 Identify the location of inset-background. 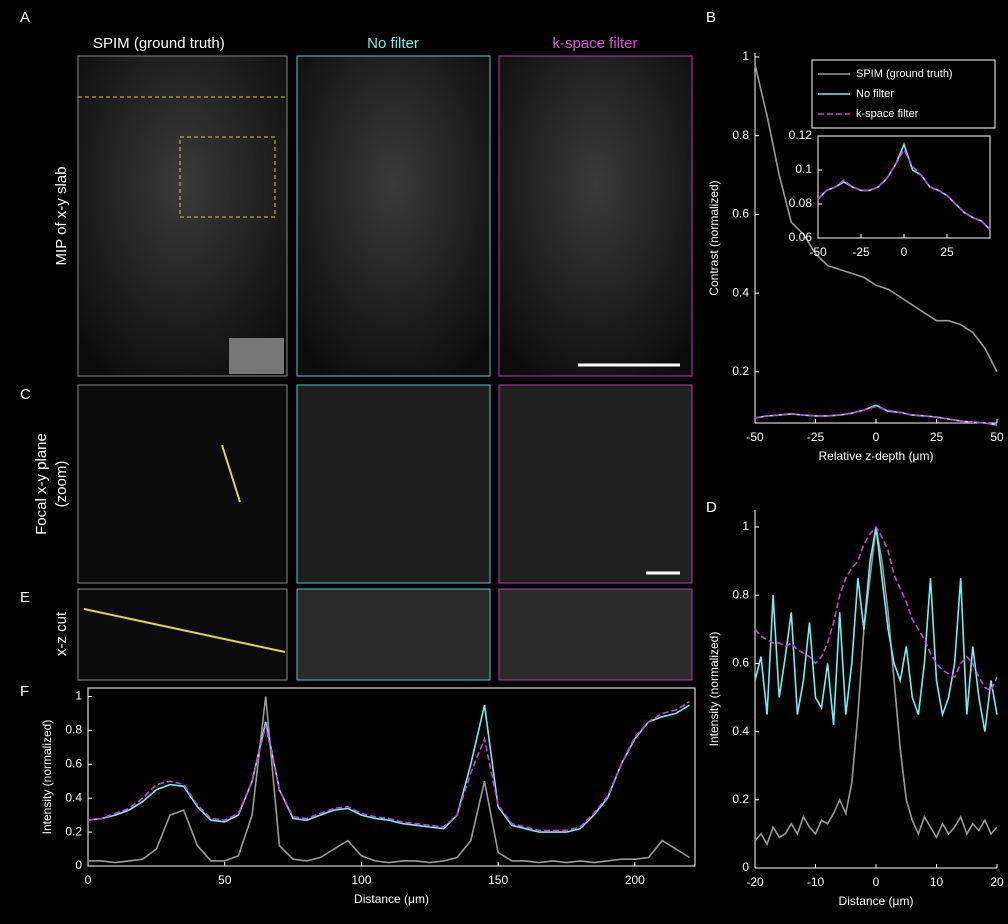
(904, 187).